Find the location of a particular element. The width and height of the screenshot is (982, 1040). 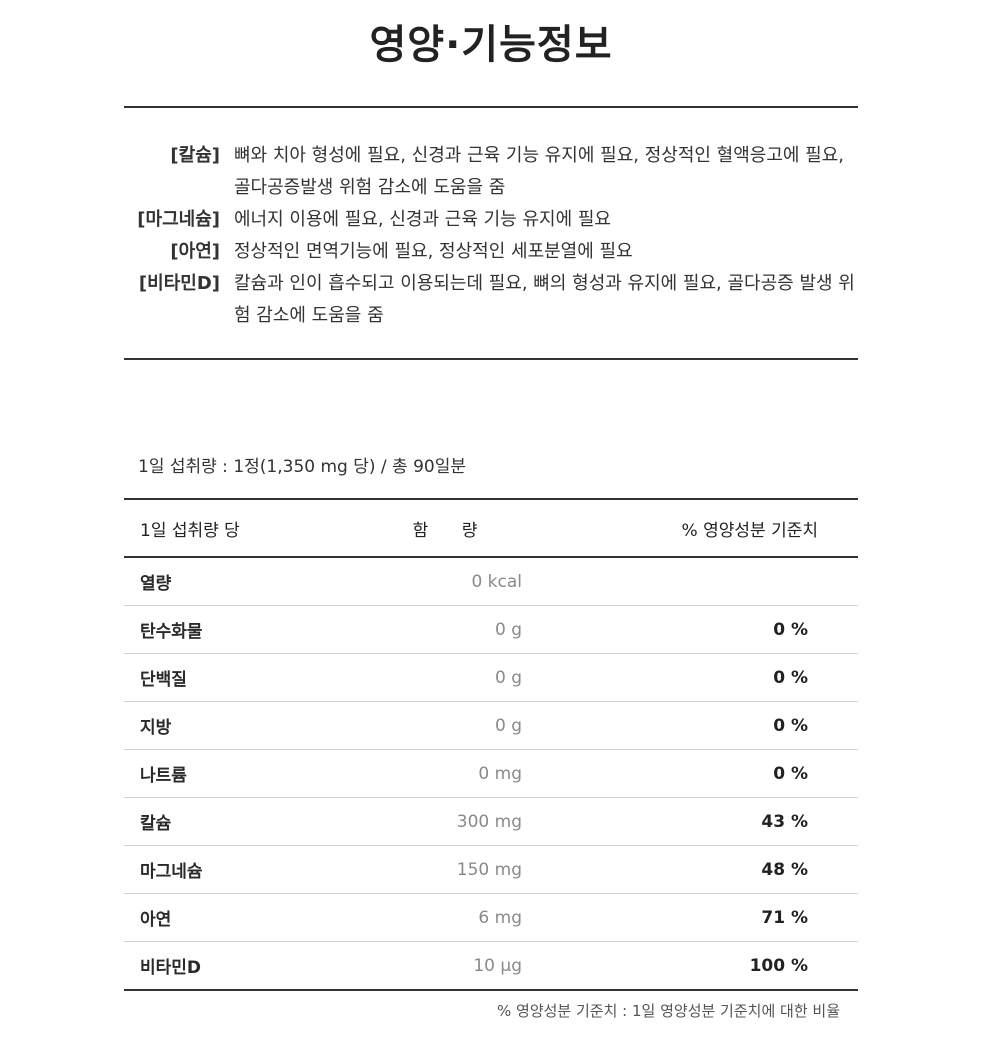

nutrient-amount: 0 mg is located at coordinates (452, 773).